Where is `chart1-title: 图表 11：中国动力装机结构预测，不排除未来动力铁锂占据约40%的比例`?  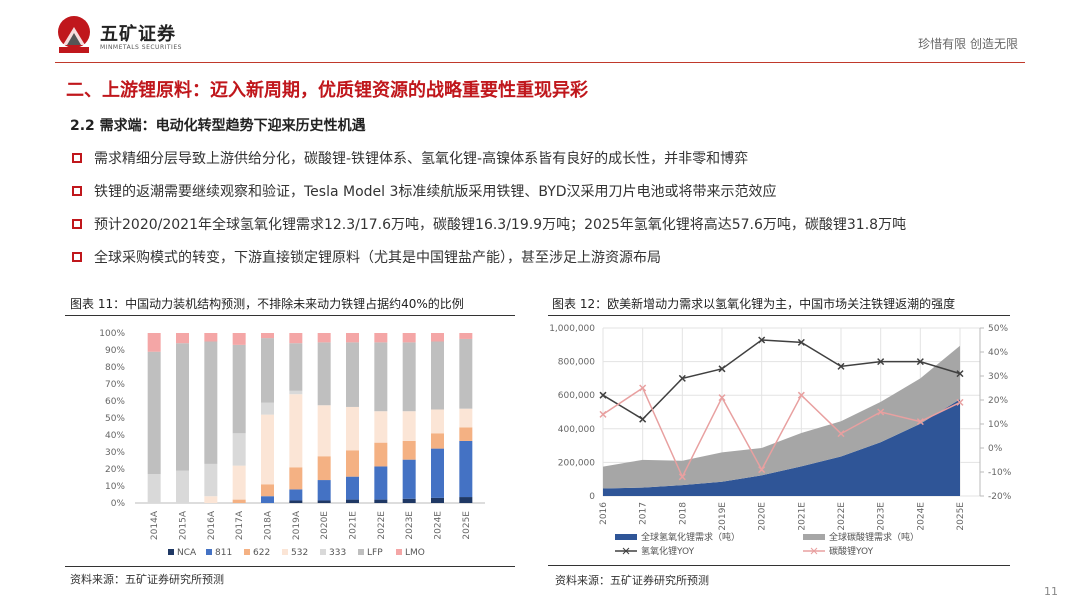 chart1-title: 图表 11：中国动力装机结构预测，不排除未来动力铁锂占据约40%的比例 is located at coordinates (267, 304).